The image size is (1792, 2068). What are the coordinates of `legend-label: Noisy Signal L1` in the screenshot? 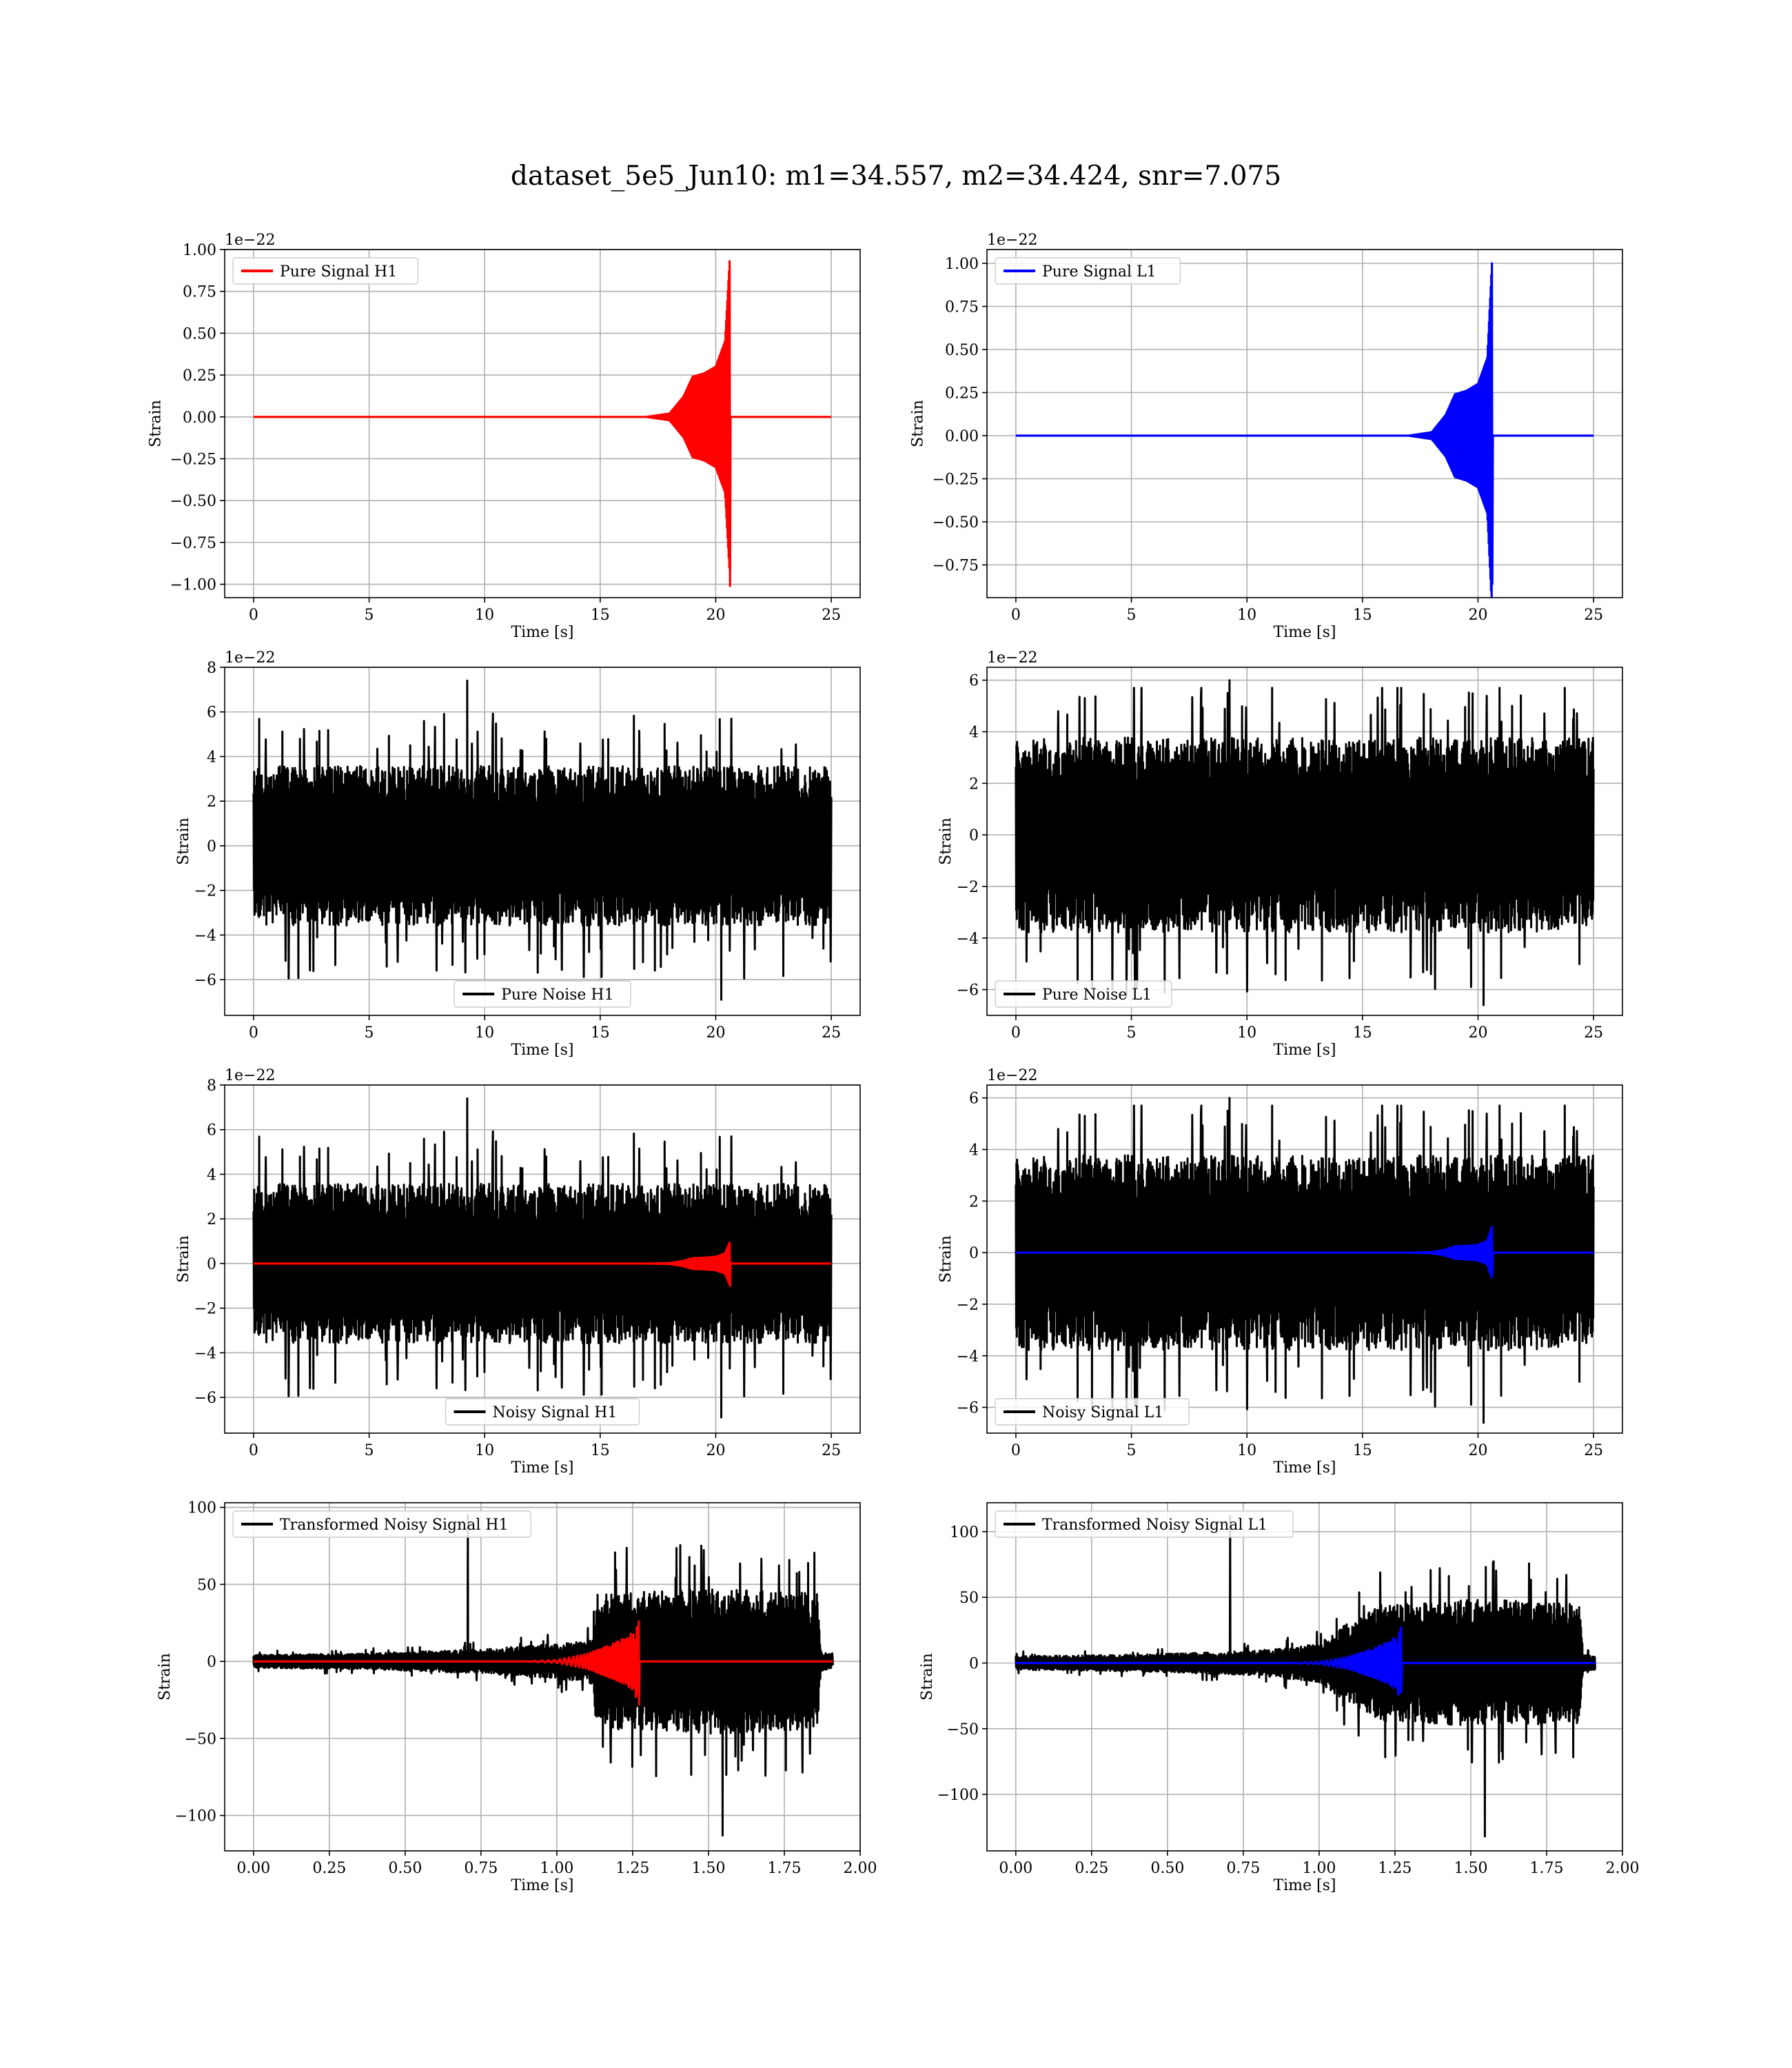 It's located at (1102, 1413).